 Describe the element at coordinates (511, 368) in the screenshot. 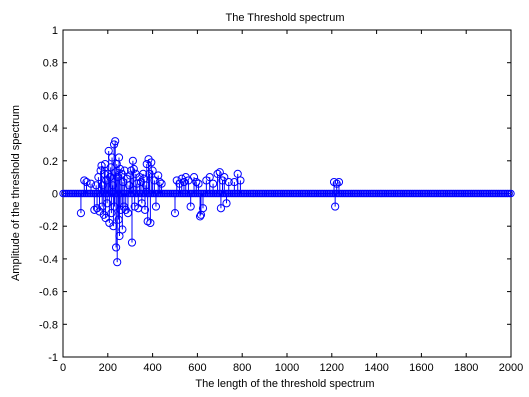

I see `x-tick-label: 2000` at that location.